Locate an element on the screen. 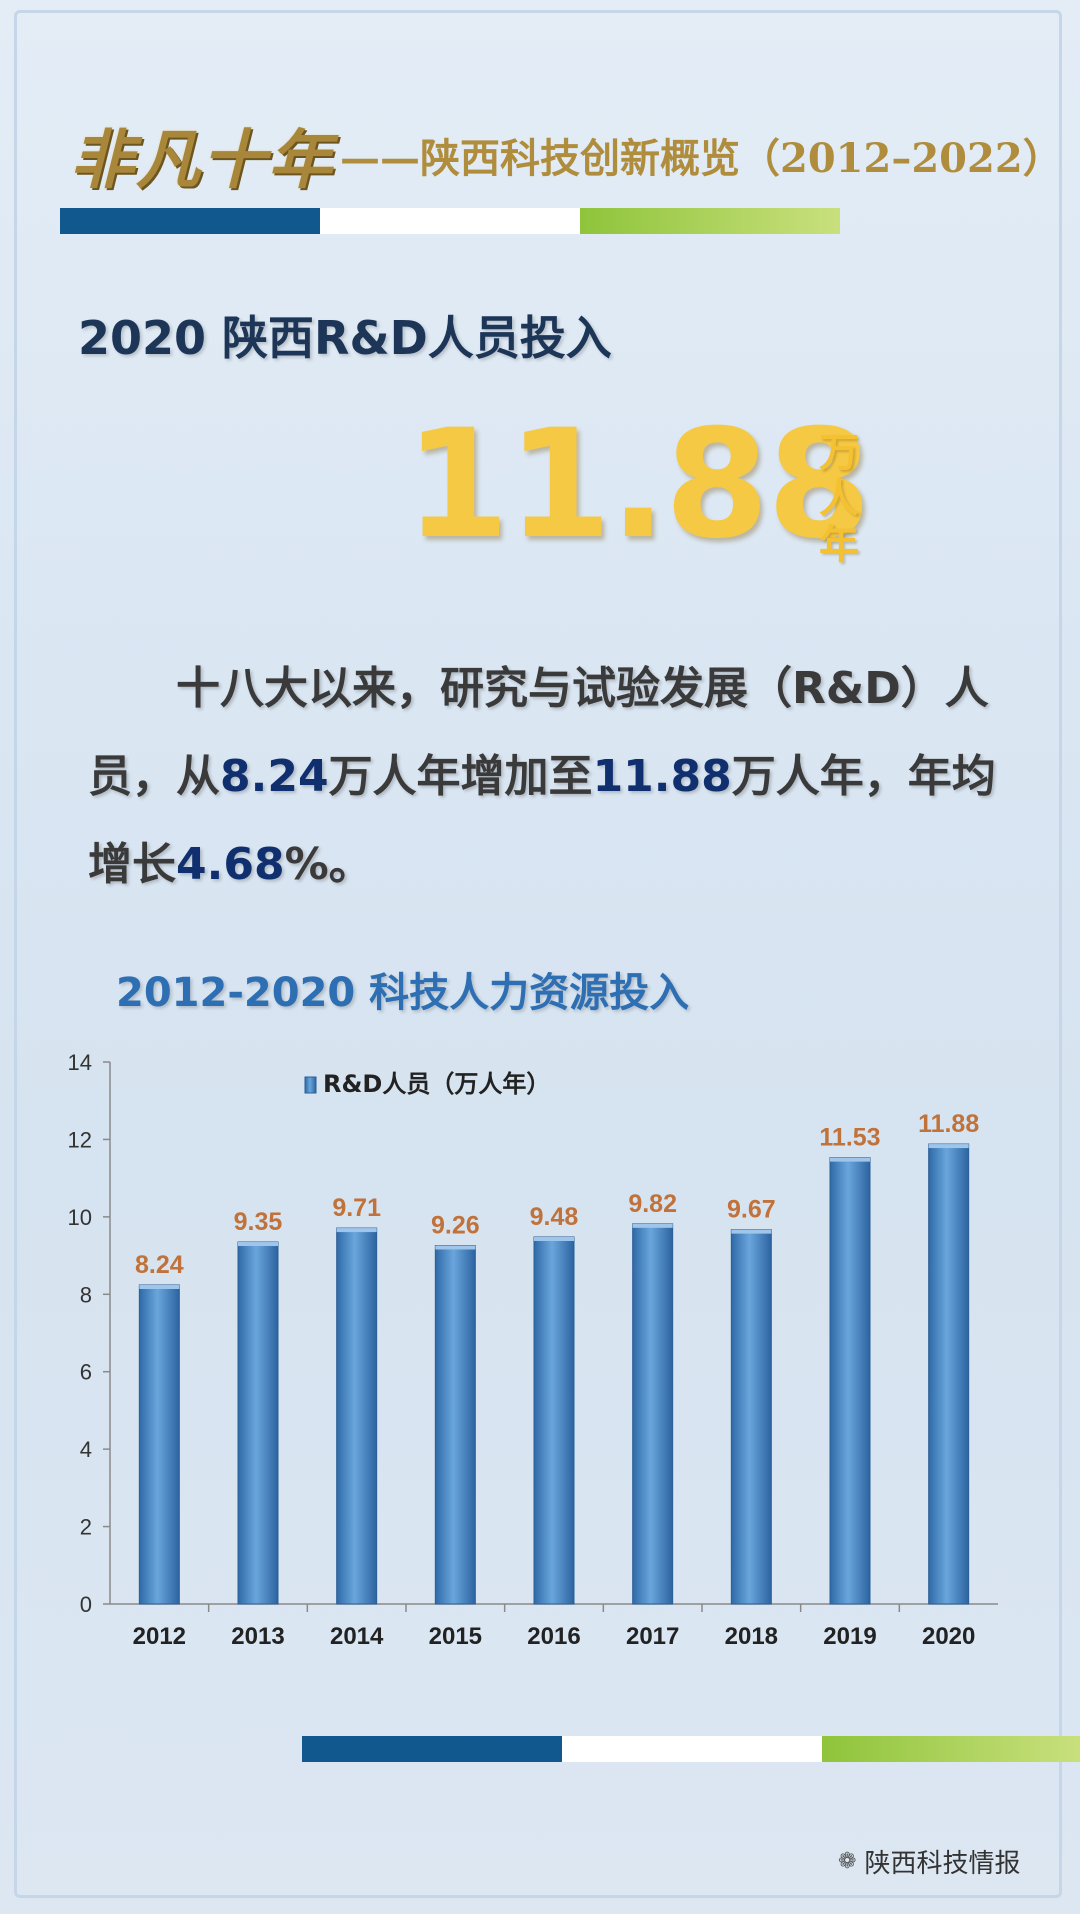 This screenshot has height=1914, width=1080. x-tick-label: 2018 is located at coordinates (751, 1636).